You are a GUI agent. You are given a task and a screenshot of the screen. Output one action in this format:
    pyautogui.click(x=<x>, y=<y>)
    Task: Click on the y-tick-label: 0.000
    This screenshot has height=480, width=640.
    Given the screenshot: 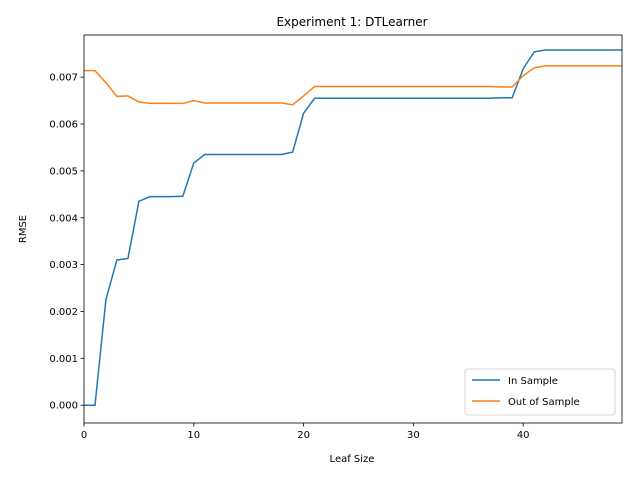 What is the action you would take?
    pyautogui.click(x=63, y=406)
    